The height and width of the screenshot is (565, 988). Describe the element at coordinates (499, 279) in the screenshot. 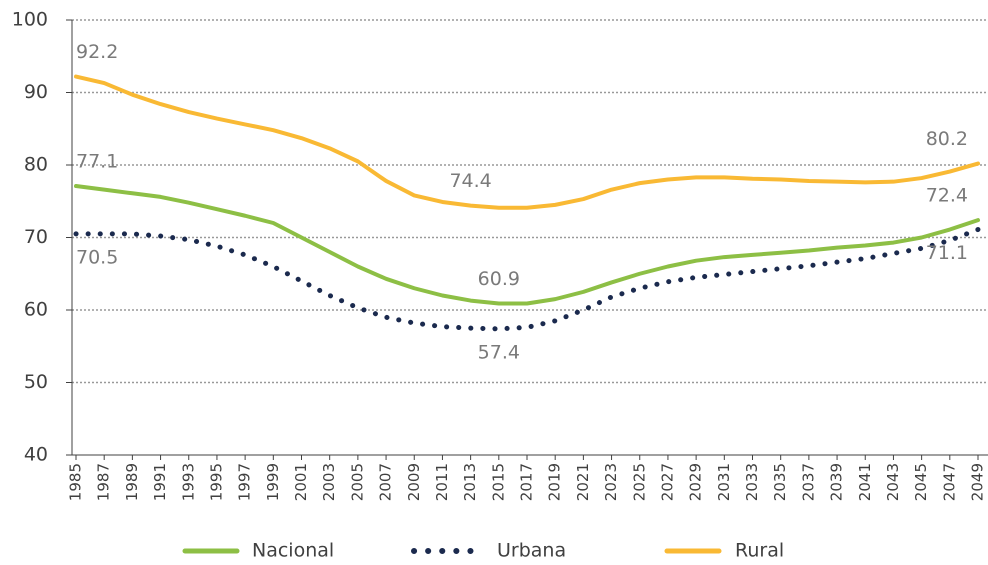

I see `data-label: 60.9` at that location.